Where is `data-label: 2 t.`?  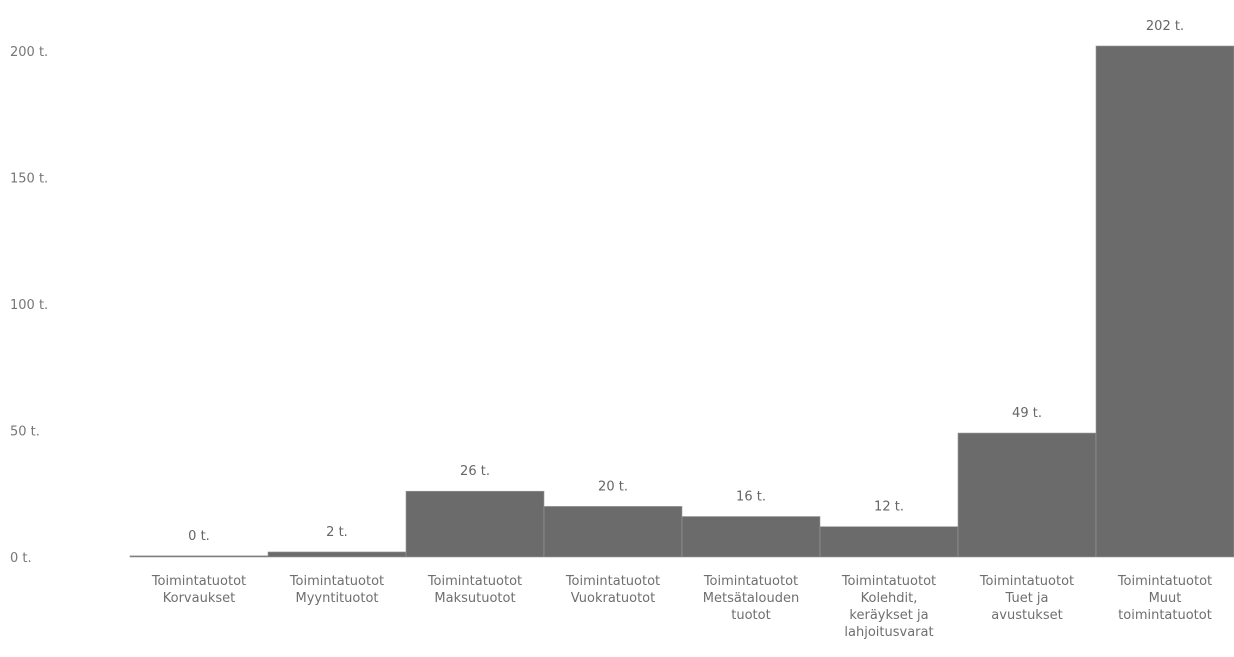
data-label: 2 t. is located at coordinates (337, 532).